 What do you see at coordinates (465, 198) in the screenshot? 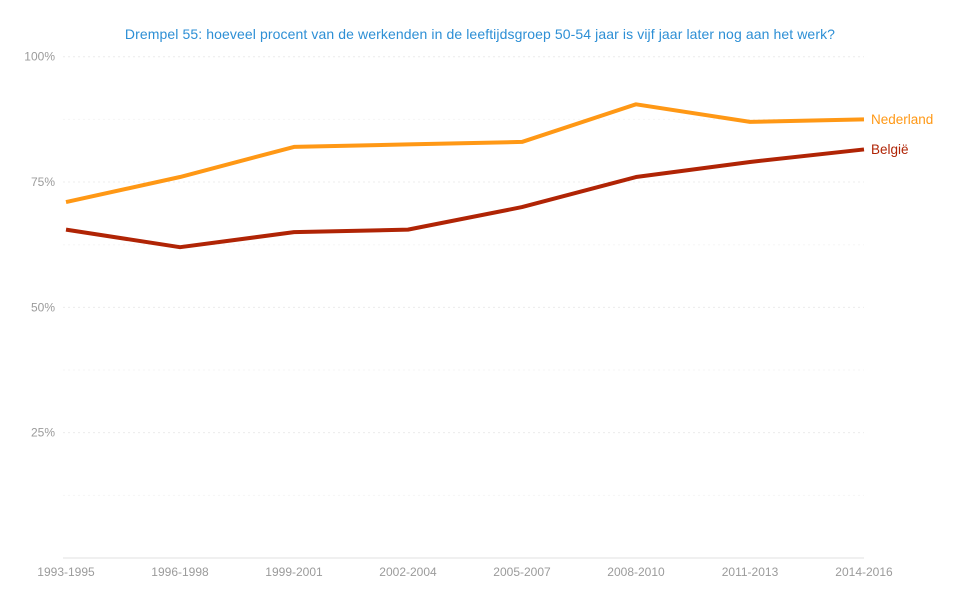
I see `series-line-belgie` at bounding box center [465, 198].